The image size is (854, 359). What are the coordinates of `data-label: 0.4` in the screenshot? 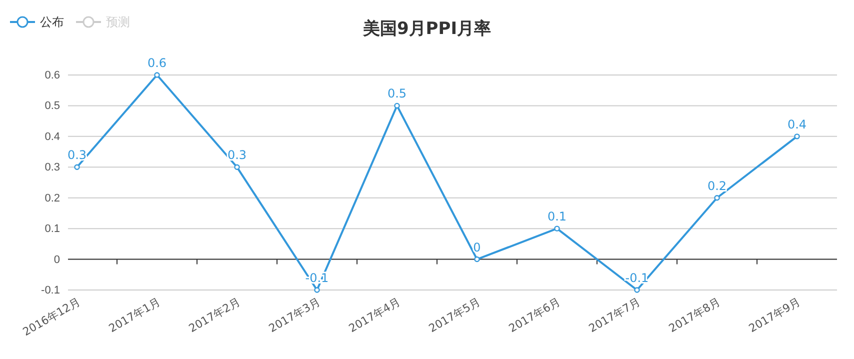 It's located at (797, 124).